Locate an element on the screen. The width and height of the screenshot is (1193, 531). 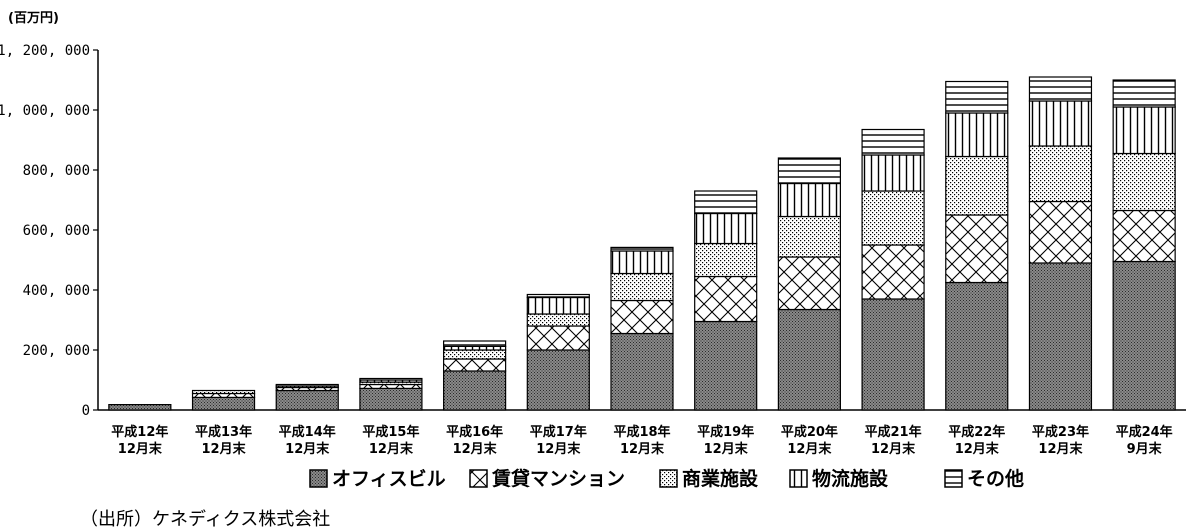
legend-label: 賃貸マンション is located at coordinates (558, 478).